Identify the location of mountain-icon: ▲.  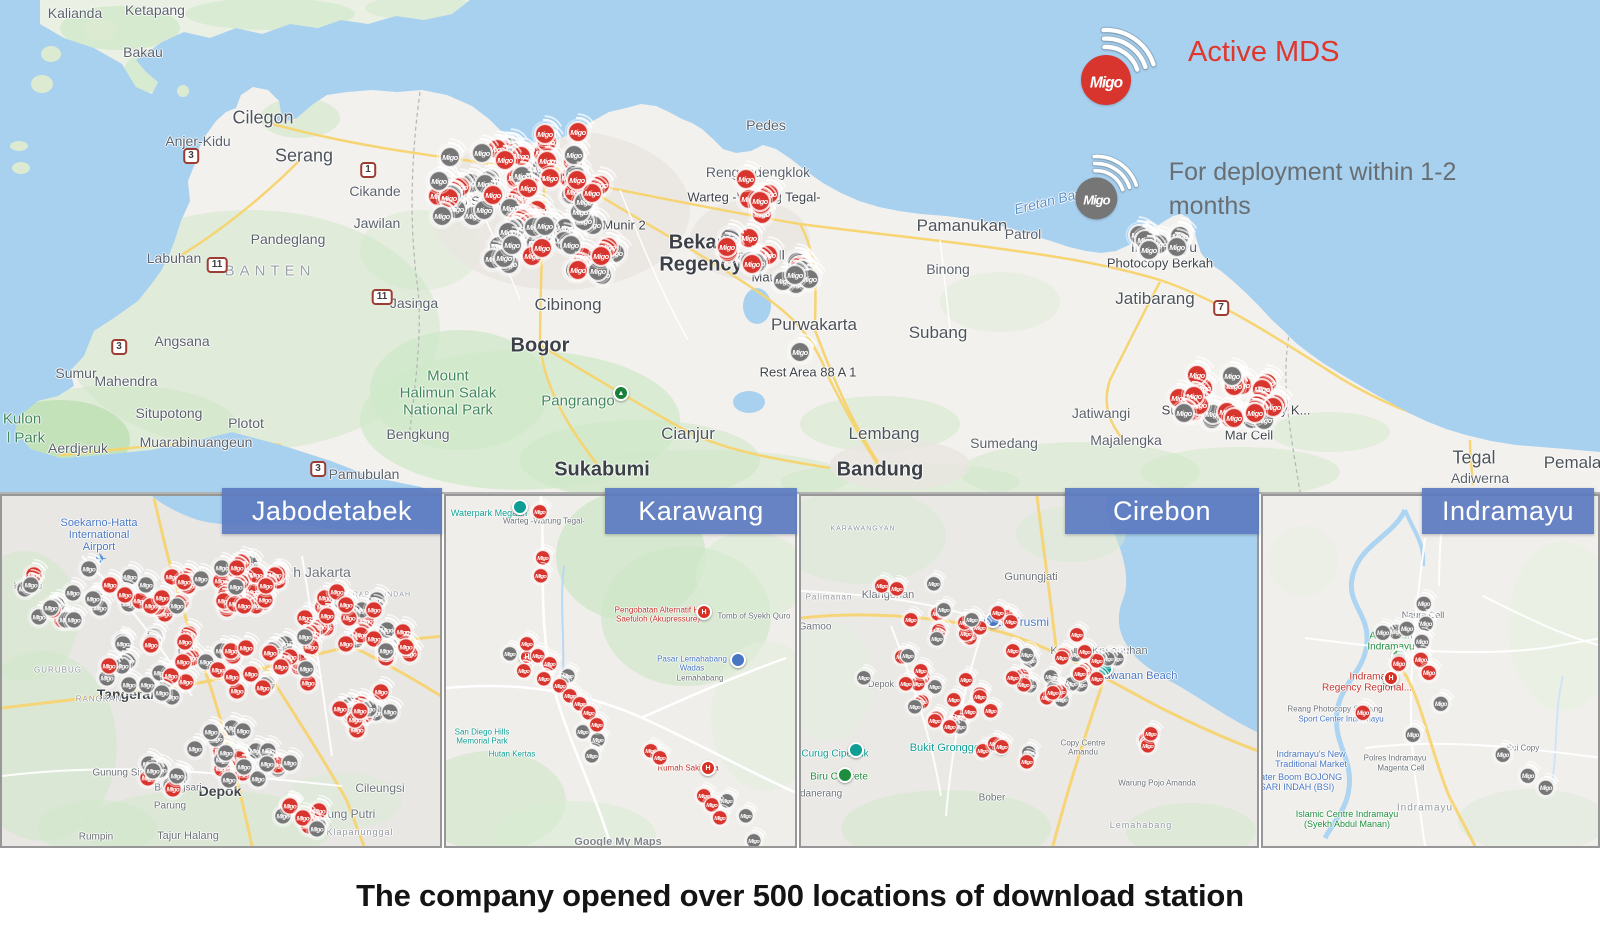
(621, 393).